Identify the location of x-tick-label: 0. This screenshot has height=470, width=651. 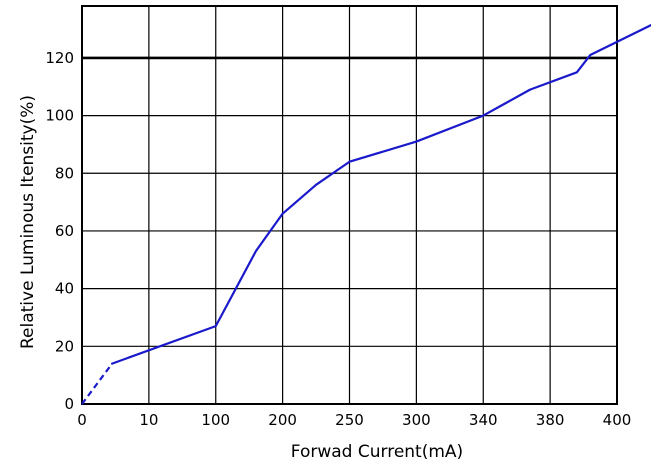
(82, 420).